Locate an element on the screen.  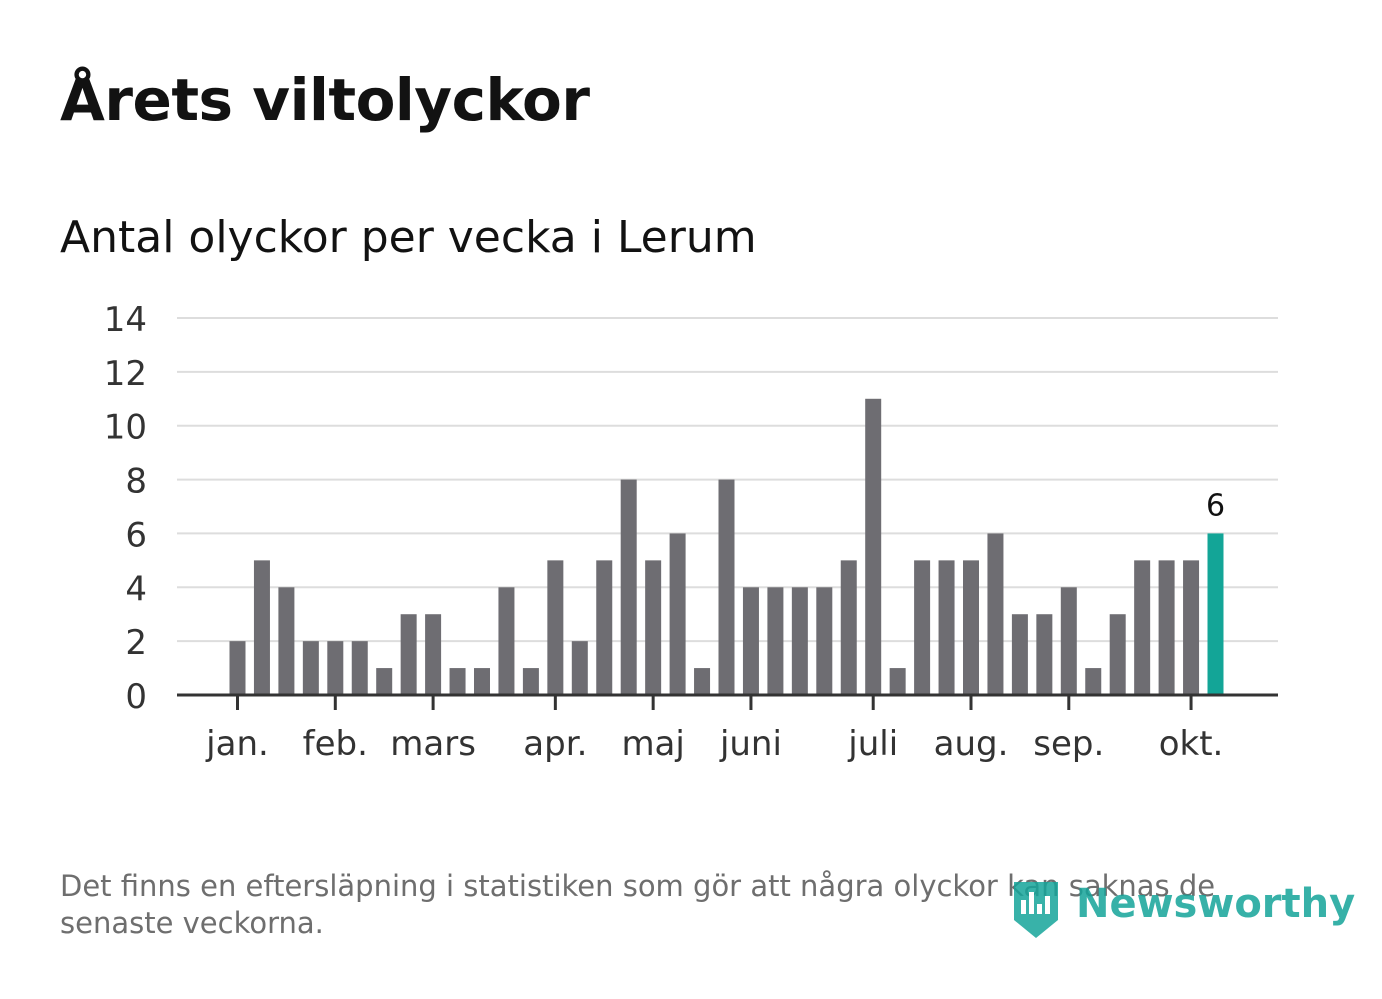
x-tick-label: aug. is located at coordinates (971, 744).